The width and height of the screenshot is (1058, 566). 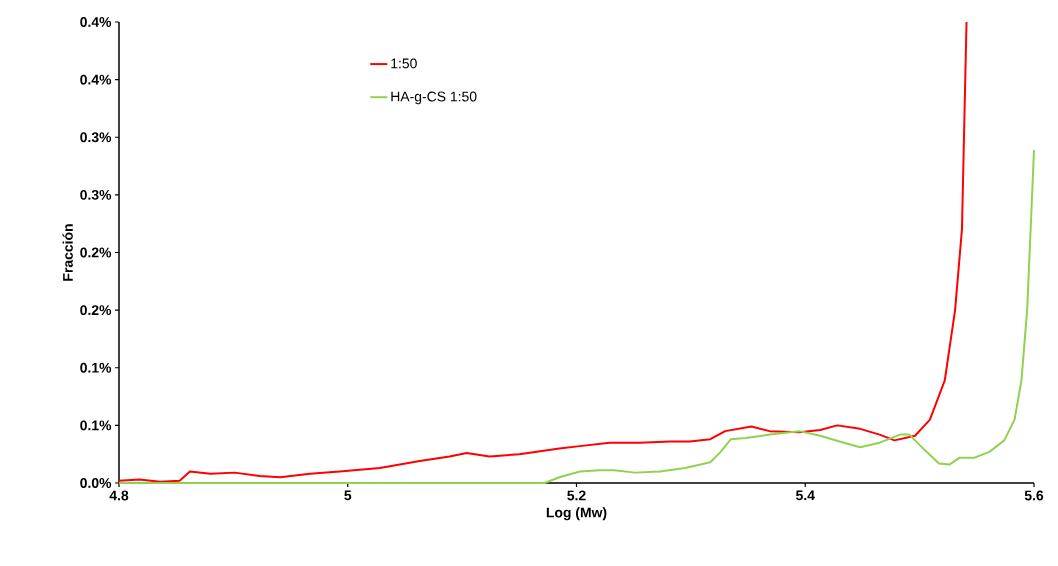 What do you see at coordinates (434, 98) in the screenshot?
I see `legend-label: HA-g-CS 1:50` at bounding box center [434, 98].